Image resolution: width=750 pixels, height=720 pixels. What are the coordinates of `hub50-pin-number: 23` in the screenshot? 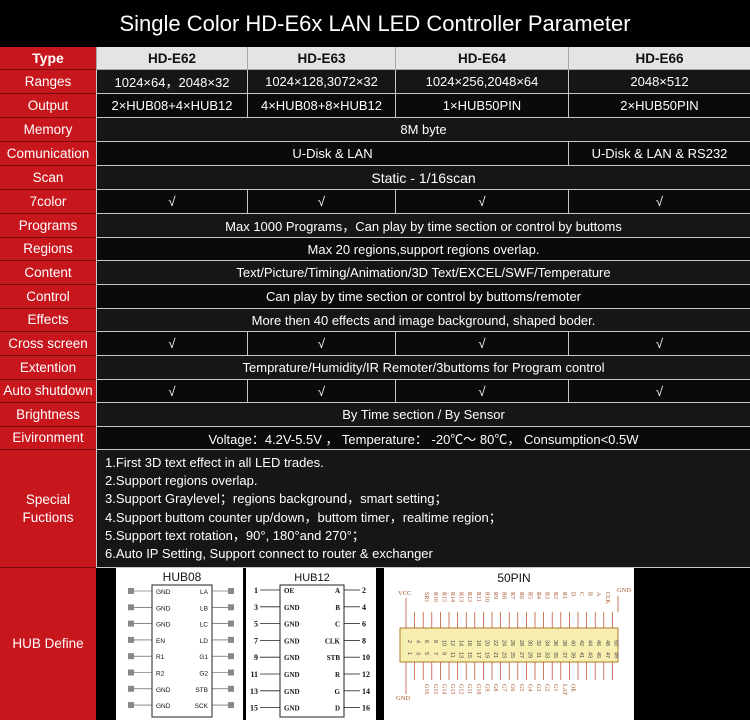 It's located at (504, 655).